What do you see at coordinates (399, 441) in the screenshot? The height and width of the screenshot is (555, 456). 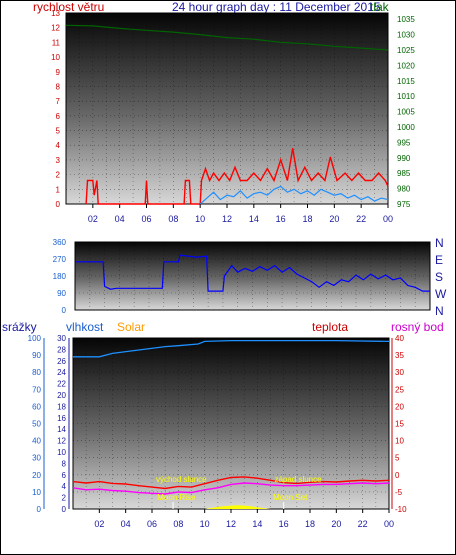 I see `temperature-tick-label: 10` at bounding box center [399, 441].